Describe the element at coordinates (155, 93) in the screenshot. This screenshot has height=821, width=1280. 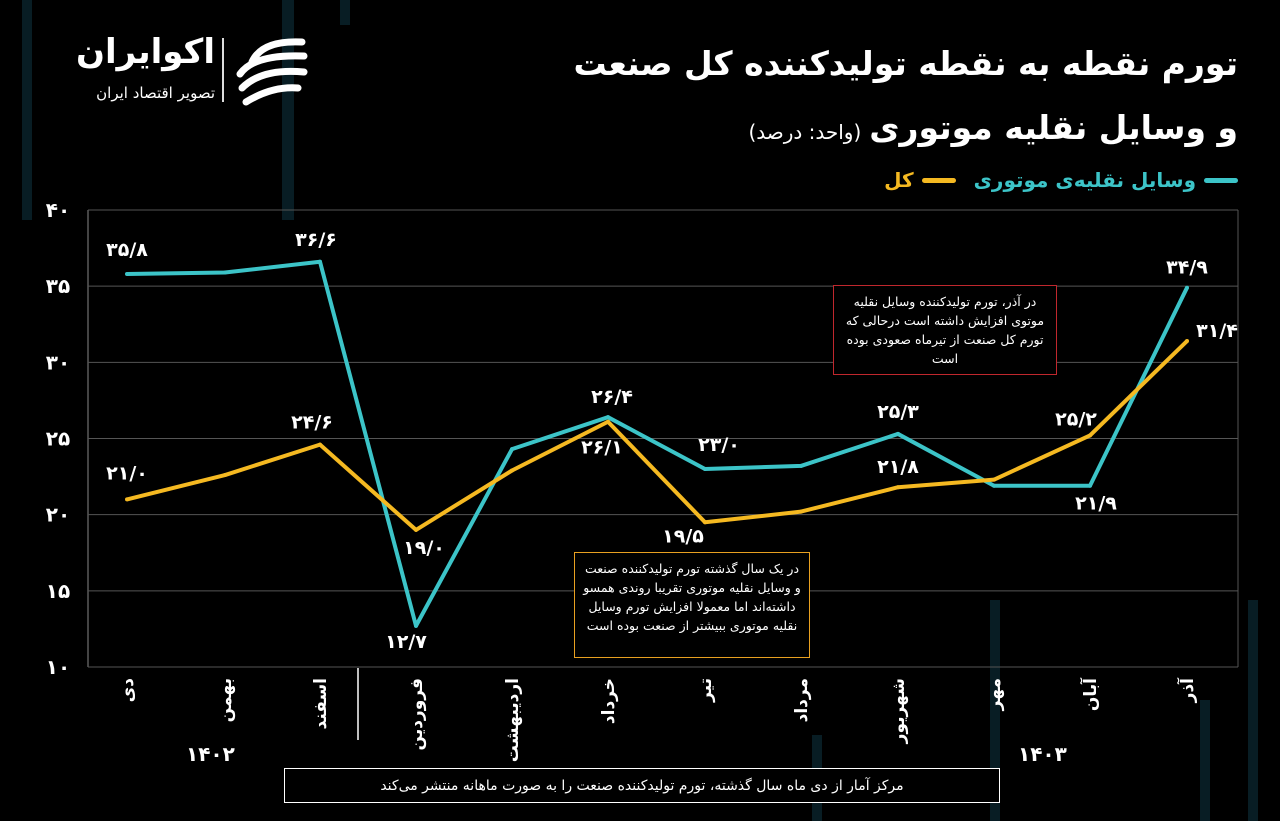
I see `logo-subtitle: تصویر اقتصاد ایران` at that location.